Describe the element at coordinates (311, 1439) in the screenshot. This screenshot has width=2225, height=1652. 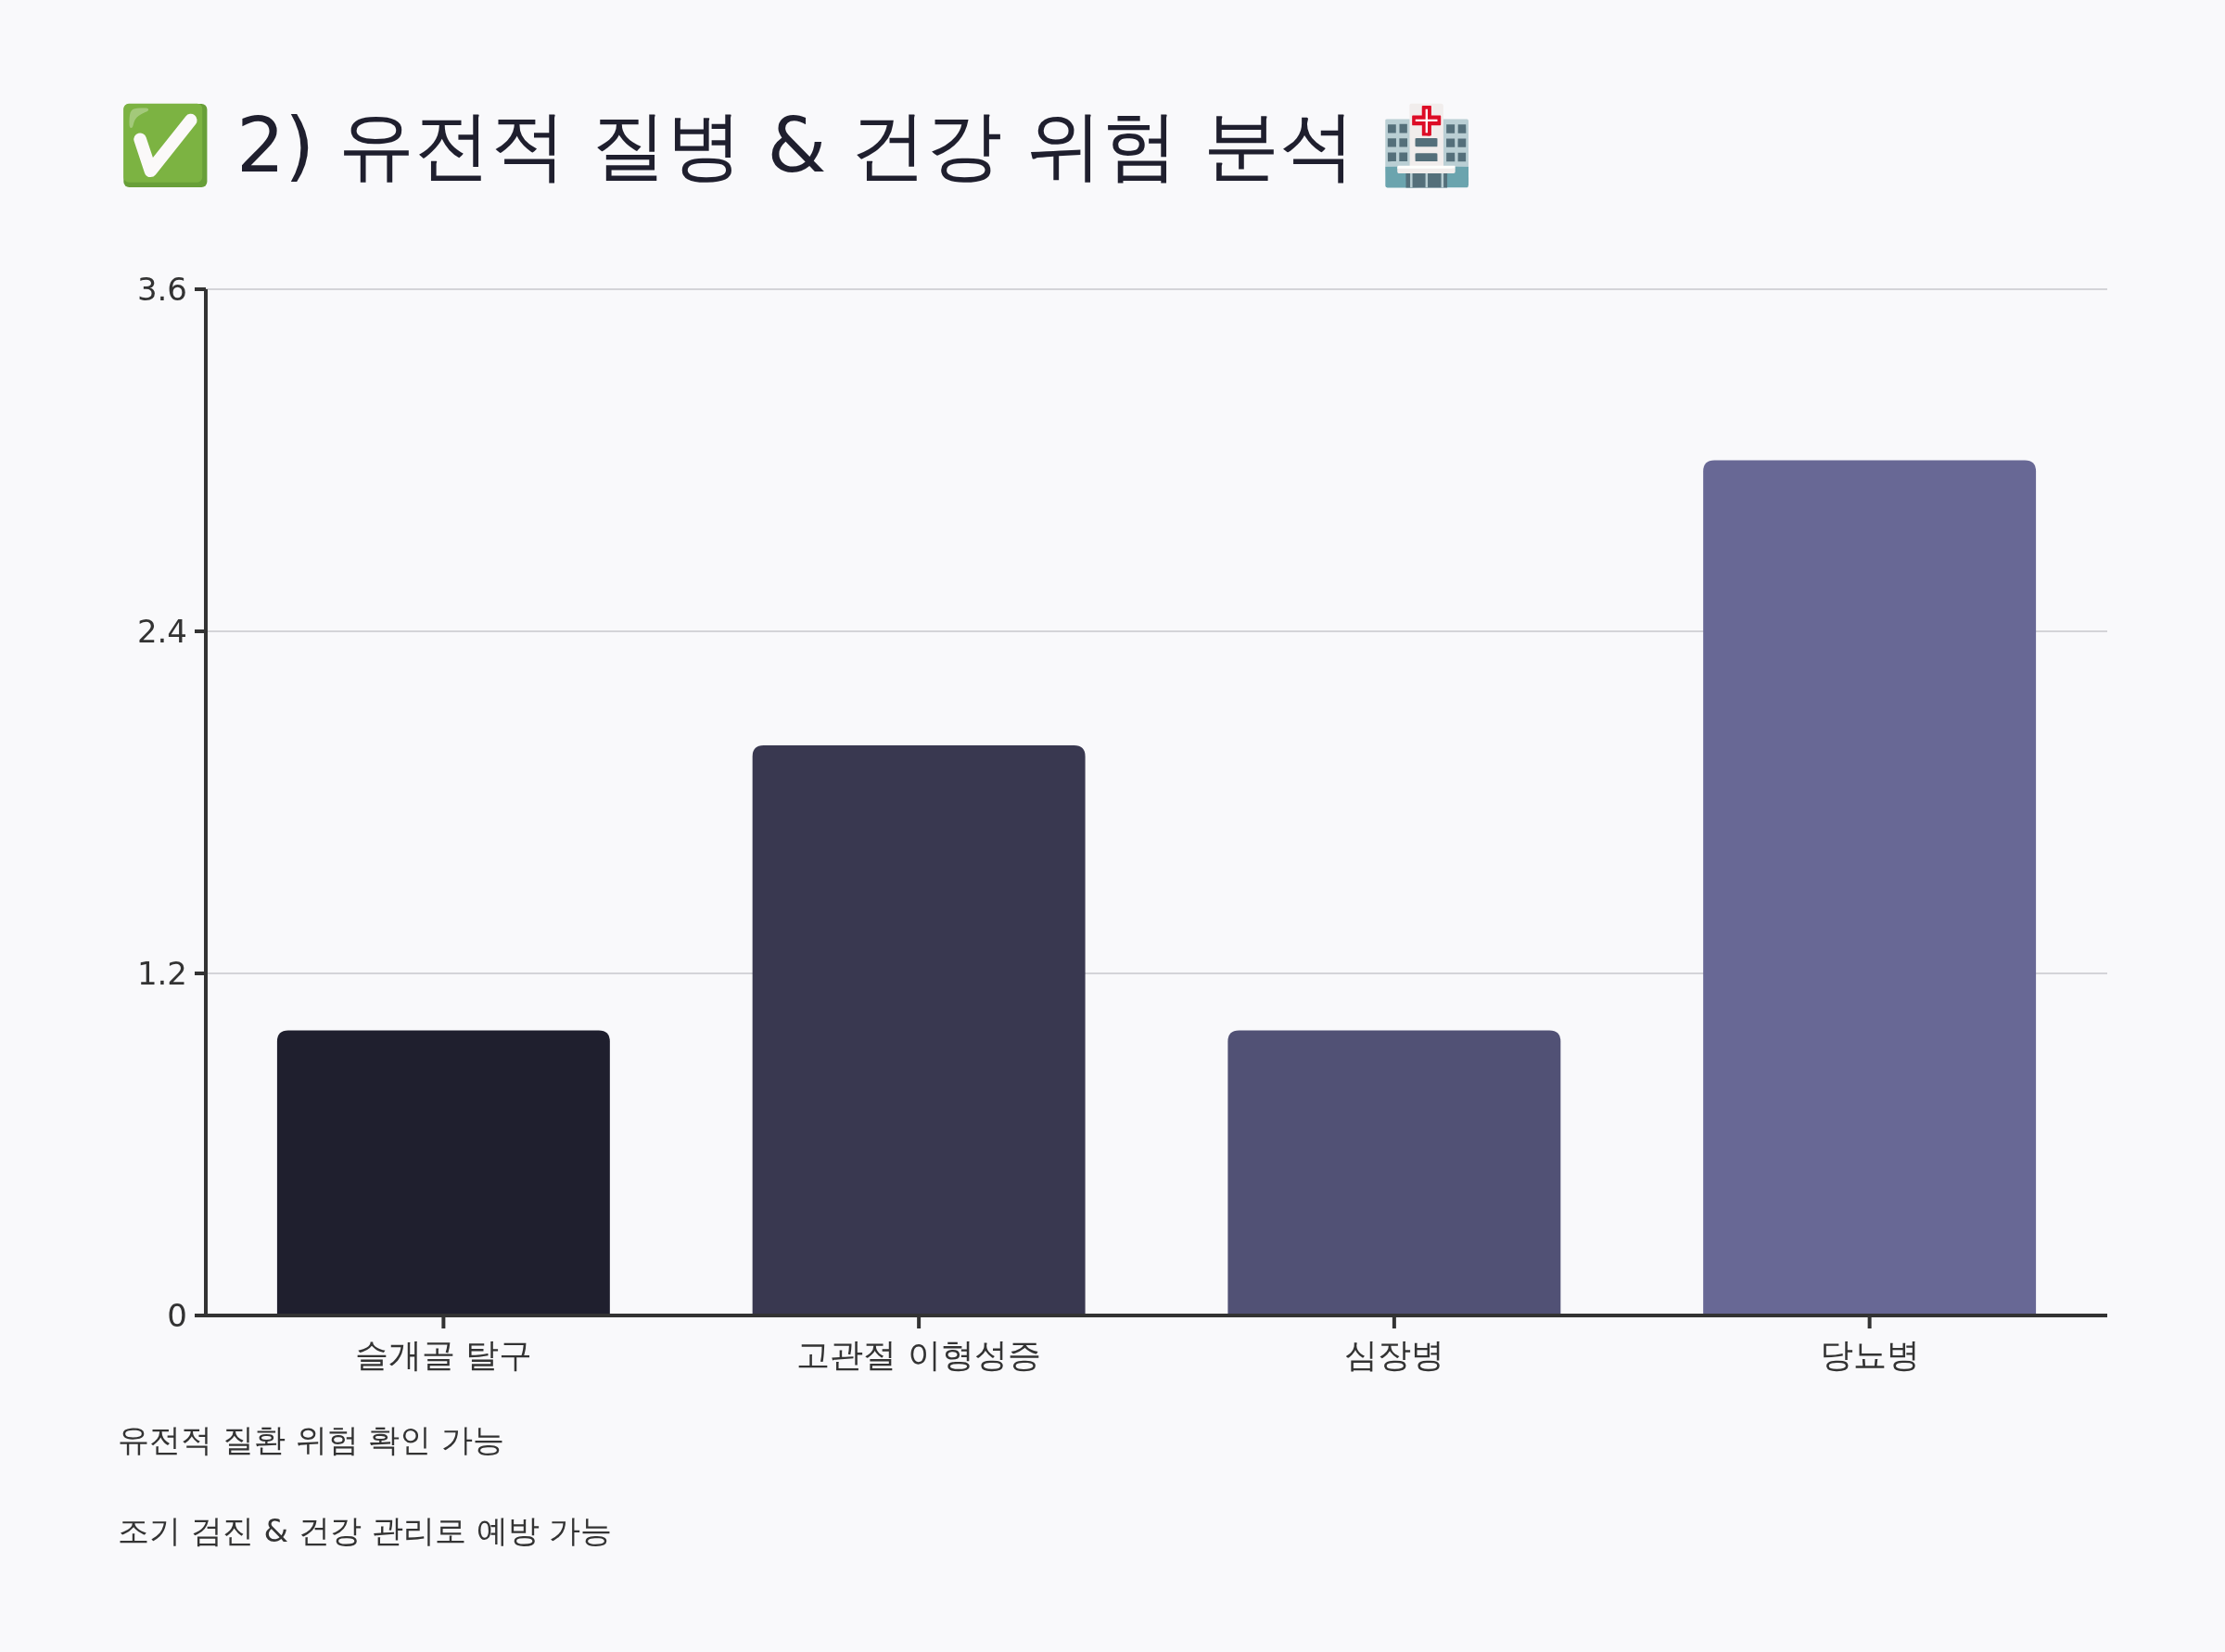
I see `text: 유전적 질환 위험 확인 가능` at that location.